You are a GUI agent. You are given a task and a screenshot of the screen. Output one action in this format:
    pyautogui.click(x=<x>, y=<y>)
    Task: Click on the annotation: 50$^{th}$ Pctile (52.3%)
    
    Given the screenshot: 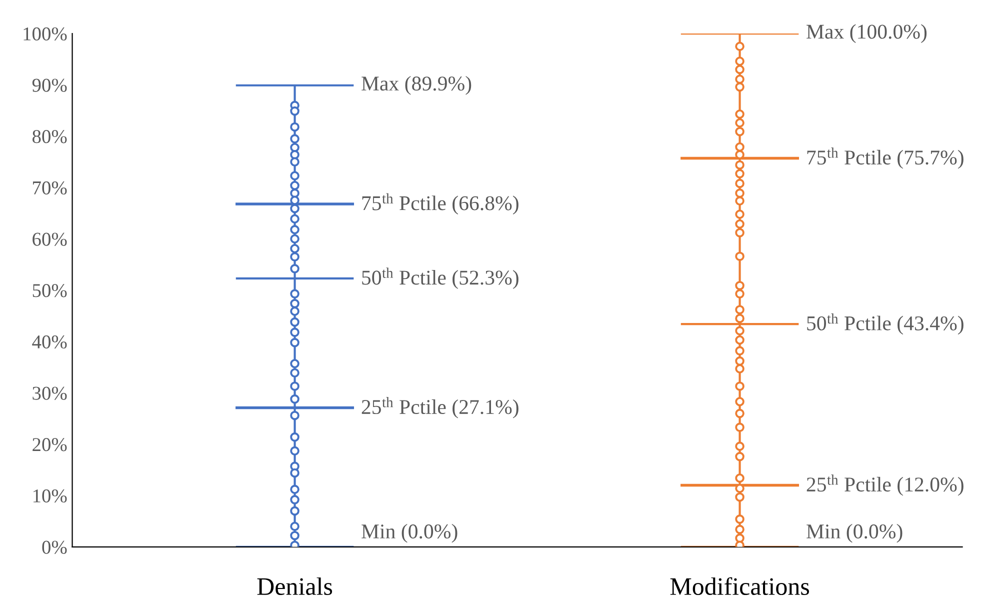 What is the action you would take?
    pyautogui.click(x=440, y=278)
    